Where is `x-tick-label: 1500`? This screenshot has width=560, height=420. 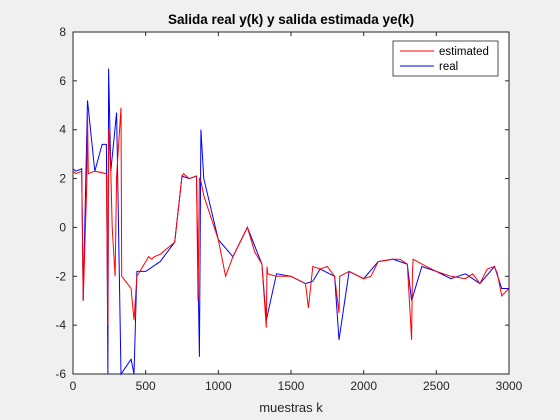 x-tick-label: 1500 is located at coordinates (291, 386).